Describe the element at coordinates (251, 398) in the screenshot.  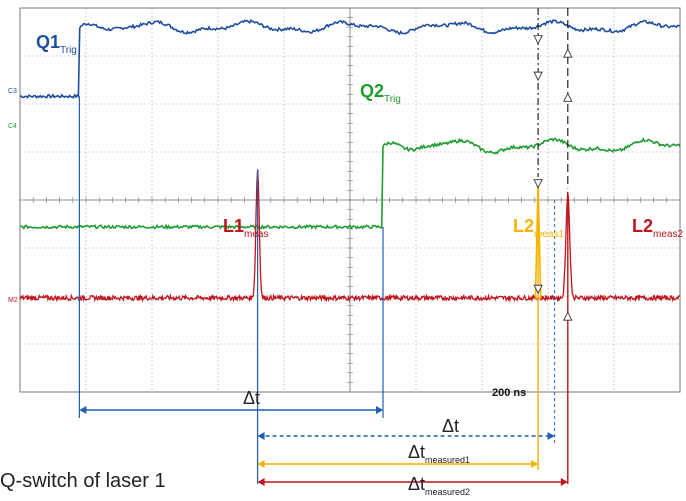
I see `interval-label-dt: Δt` at that location.